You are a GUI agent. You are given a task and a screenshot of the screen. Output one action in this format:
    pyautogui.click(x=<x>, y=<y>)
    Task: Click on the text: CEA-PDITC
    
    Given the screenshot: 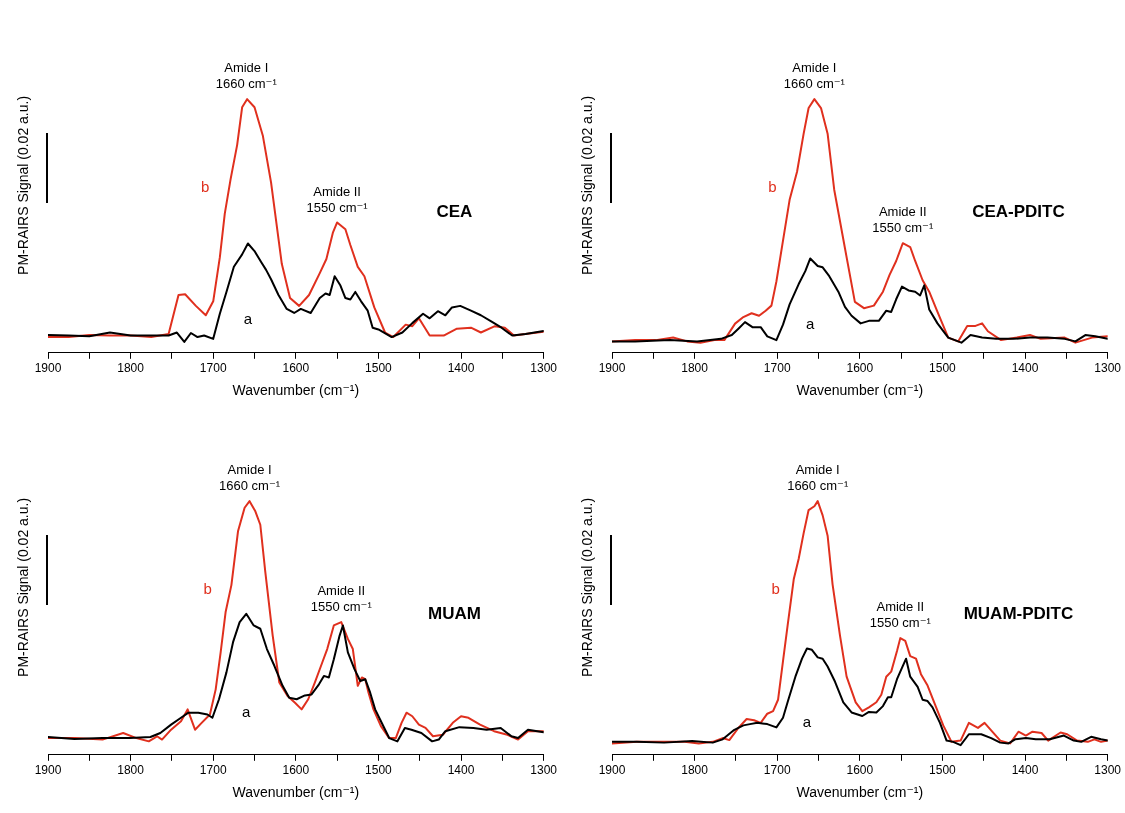 What is the action you would take?
    pyautogui.click(x=1018, y=211)
    